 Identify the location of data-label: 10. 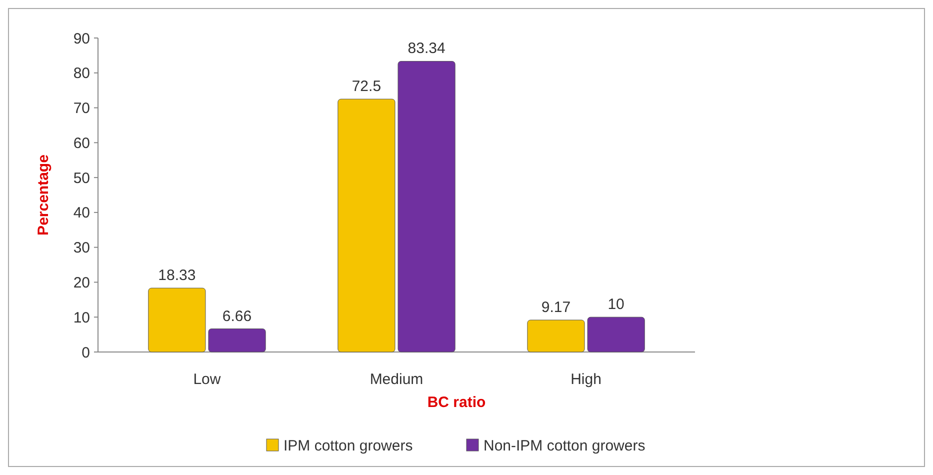
(616, 305).